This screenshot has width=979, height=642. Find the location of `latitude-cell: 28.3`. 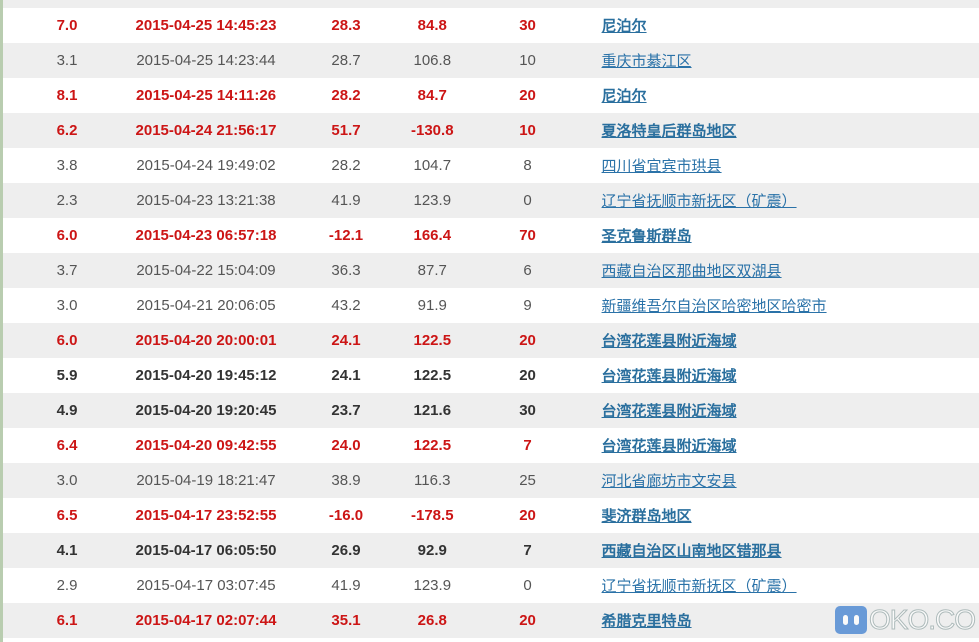

latitude-cell: 28.3 is located at coordinates (346, 25).